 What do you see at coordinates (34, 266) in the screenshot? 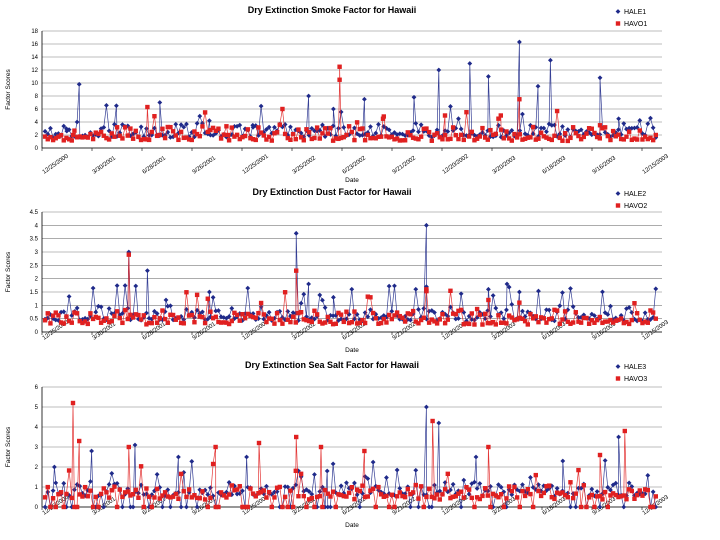
I see `y-tick-label: 2.5` at bounding box center [34, 266].